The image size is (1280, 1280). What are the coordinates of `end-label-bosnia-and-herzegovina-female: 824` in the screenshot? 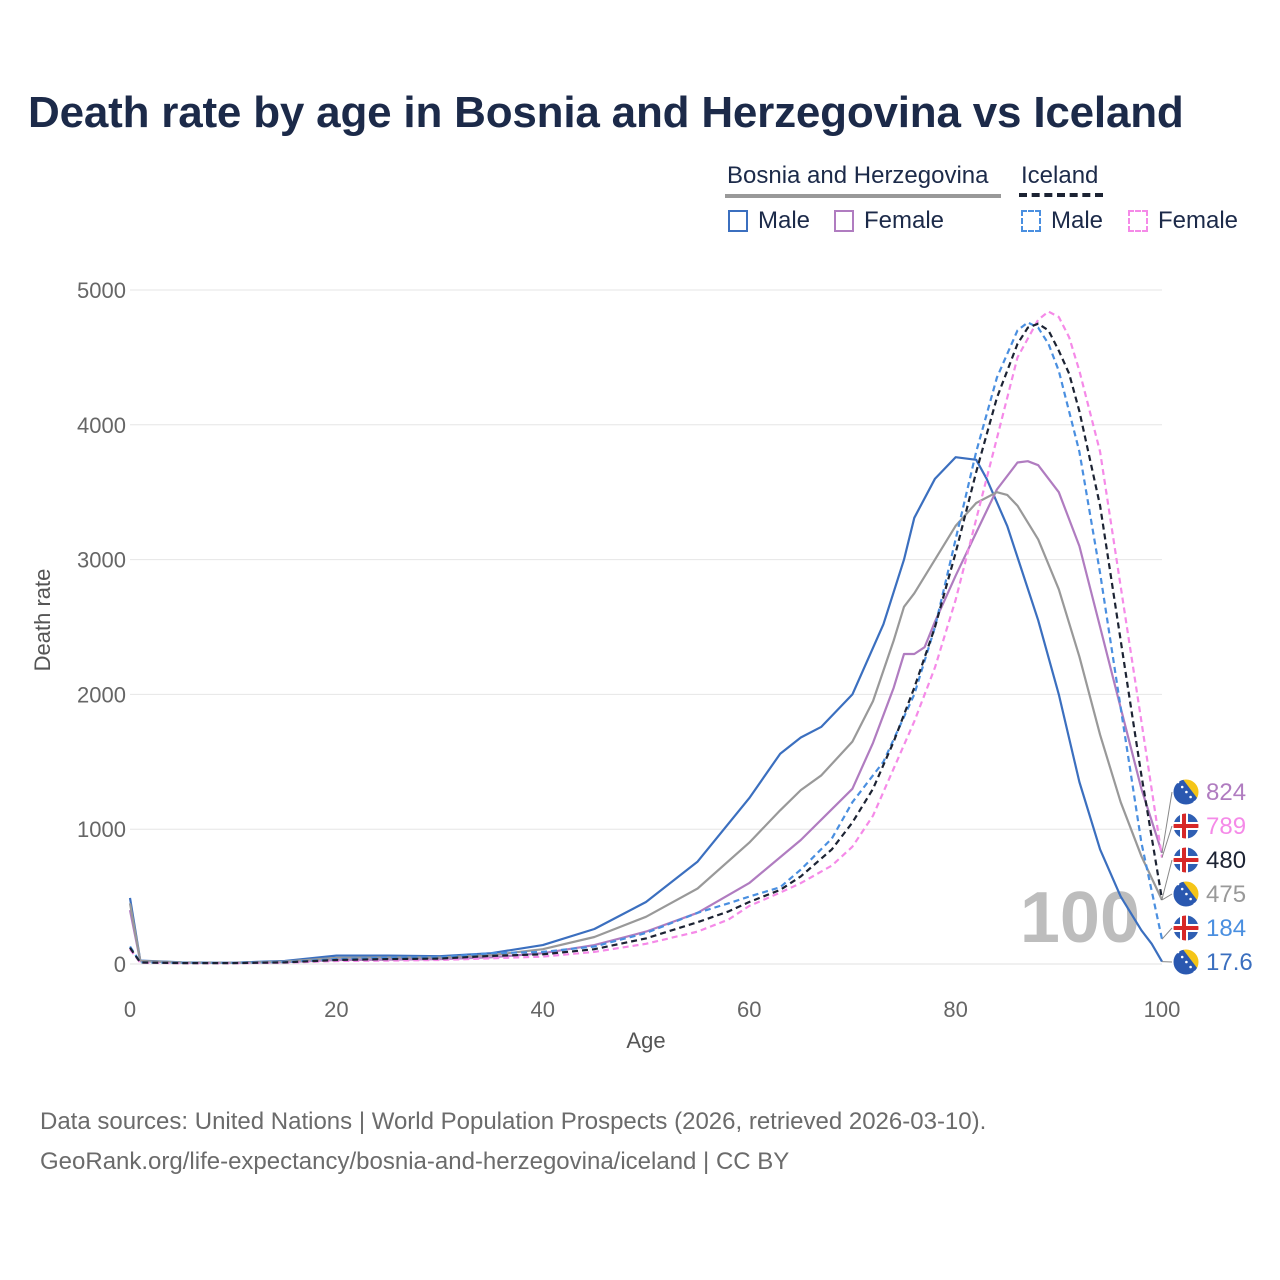 It's located at (1203, 816).